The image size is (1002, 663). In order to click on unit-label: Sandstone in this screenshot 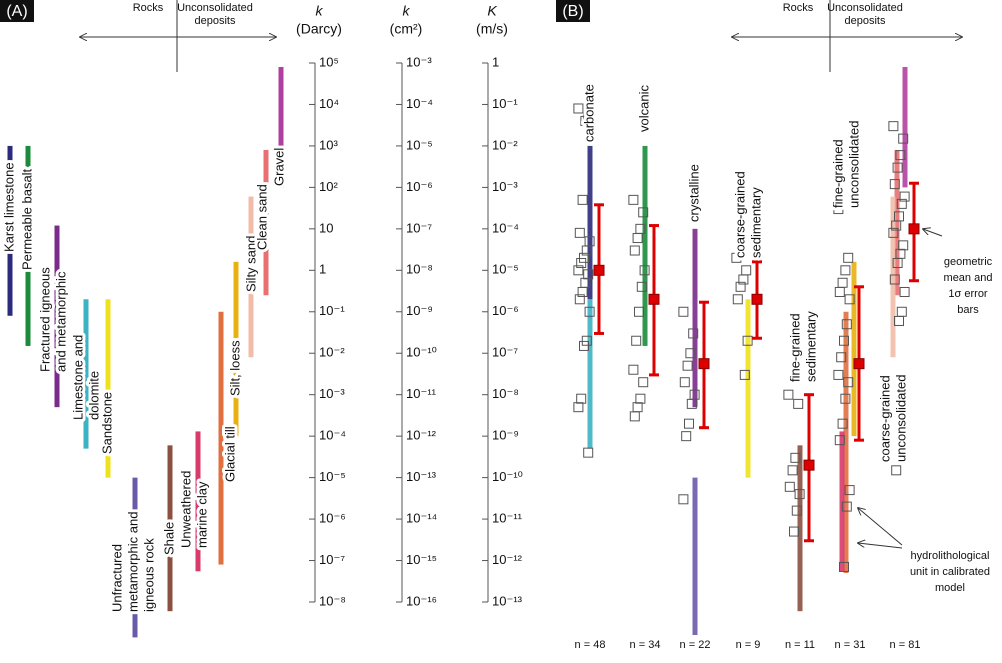, I will do `click(106, 423)`.